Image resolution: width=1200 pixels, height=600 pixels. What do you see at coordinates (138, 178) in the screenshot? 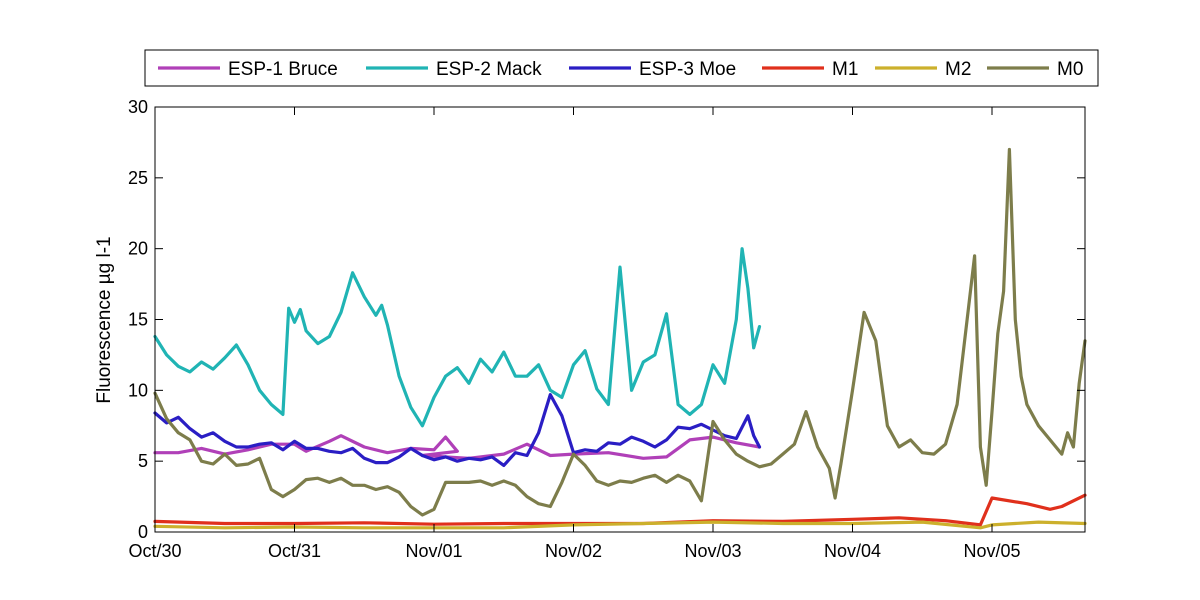
I see `y-tick-label: 25` at bounding box center [138, 178].